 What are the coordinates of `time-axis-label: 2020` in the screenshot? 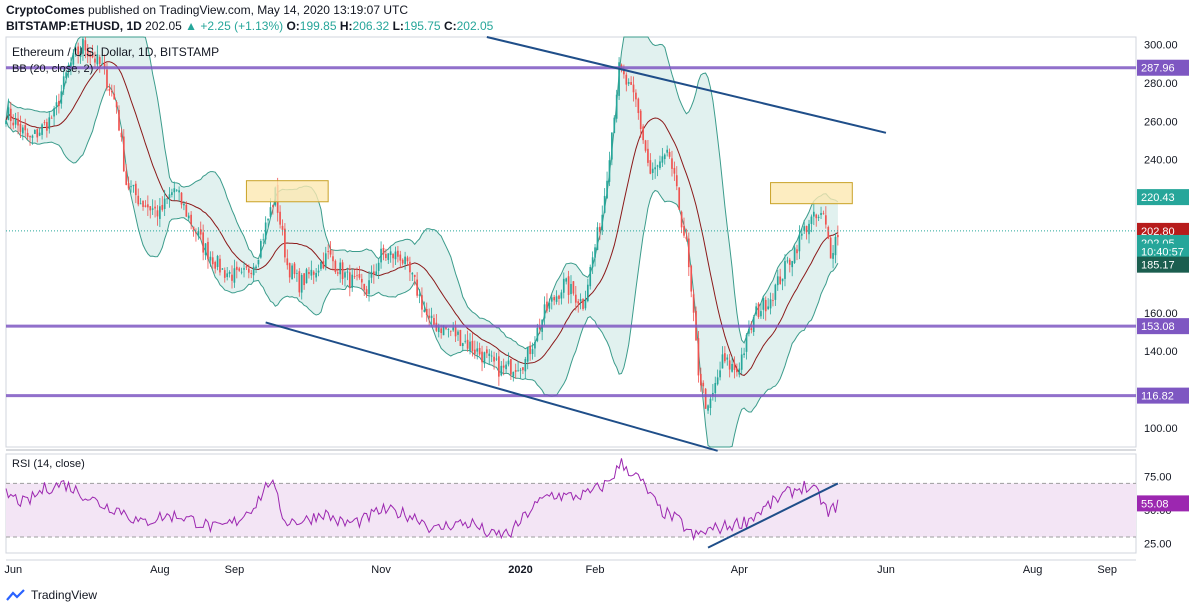 It's located at (520, 570).